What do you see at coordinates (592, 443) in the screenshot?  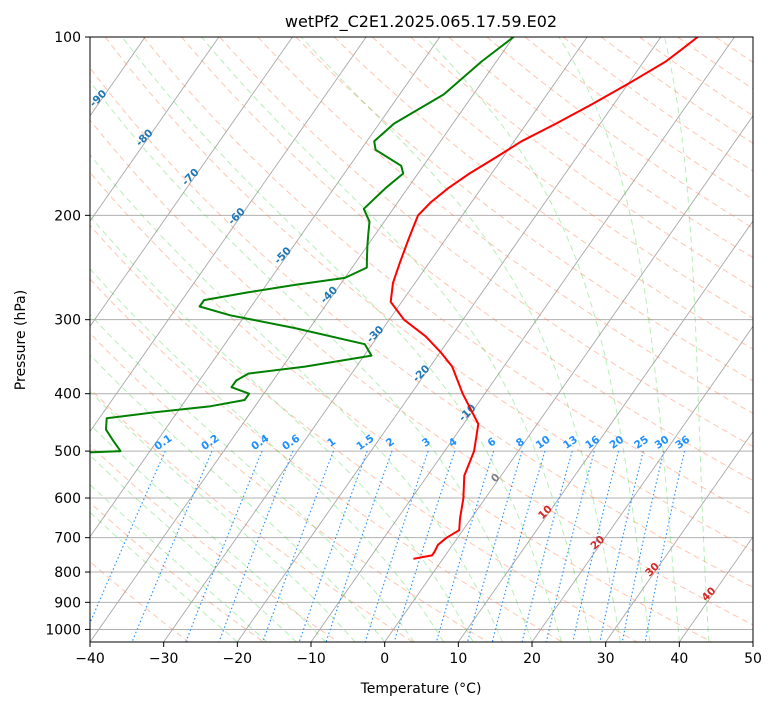 I see `mixing-ratio-label: 16` at bounding box center [592, 443].